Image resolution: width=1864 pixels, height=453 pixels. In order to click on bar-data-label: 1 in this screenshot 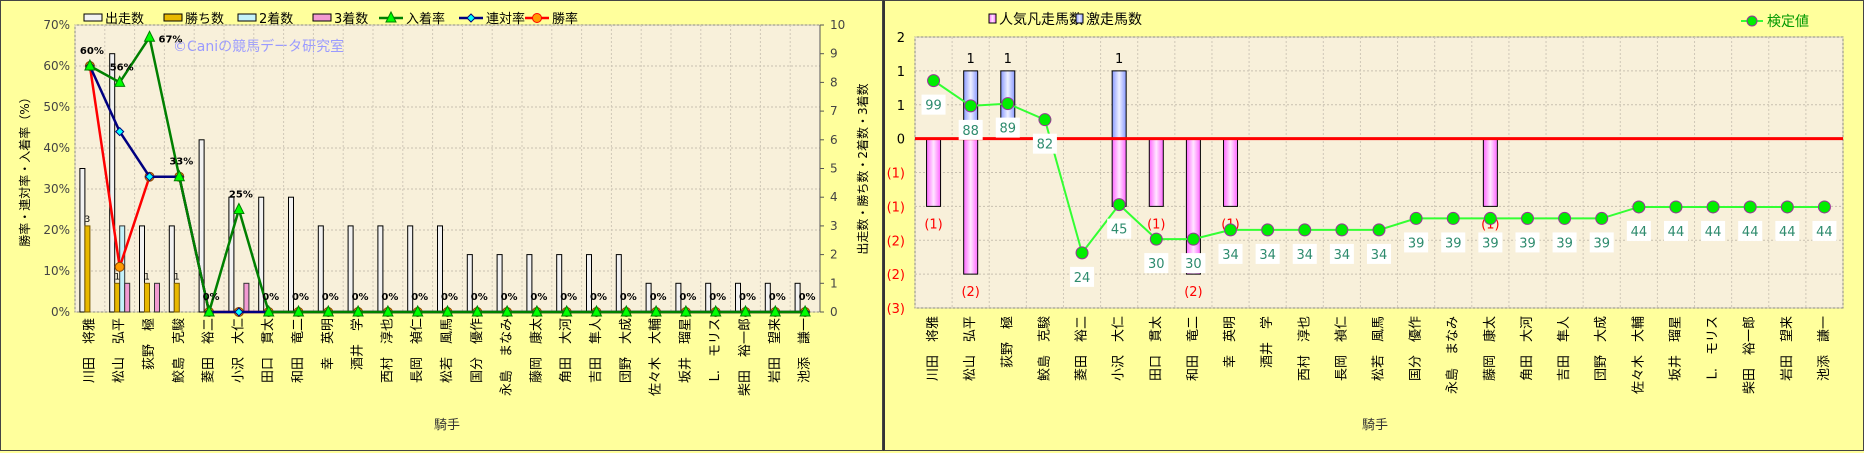, I will do `click(971, 59)`.